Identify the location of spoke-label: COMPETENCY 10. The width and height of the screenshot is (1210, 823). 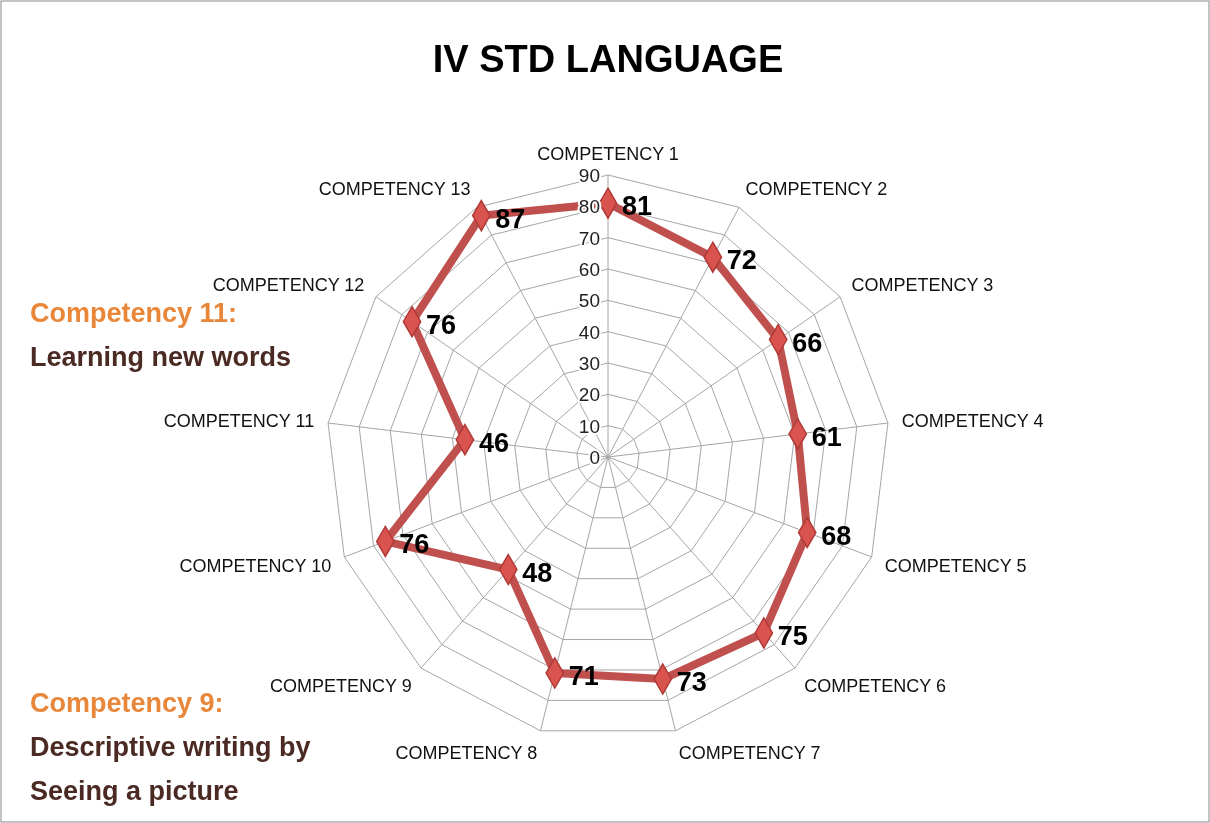
(255, 565).